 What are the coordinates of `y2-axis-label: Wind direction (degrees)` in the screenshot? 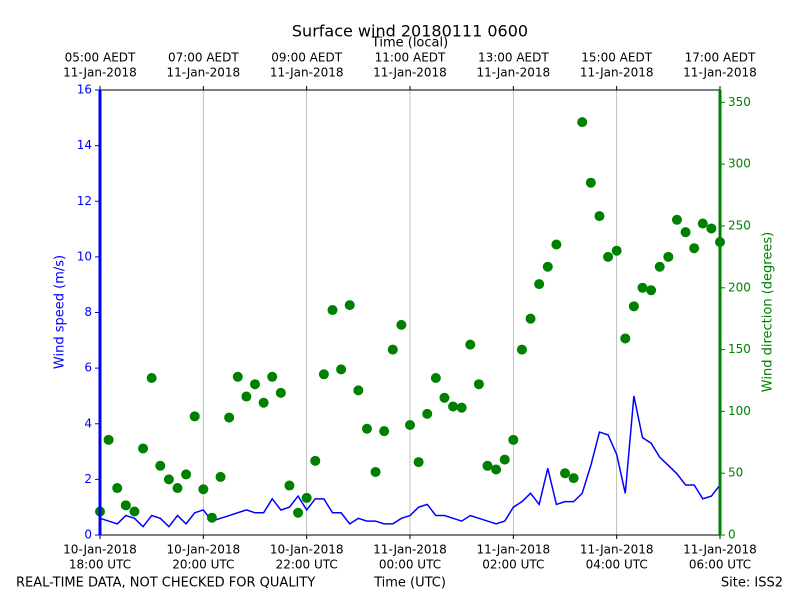 It's located at (768, 312).